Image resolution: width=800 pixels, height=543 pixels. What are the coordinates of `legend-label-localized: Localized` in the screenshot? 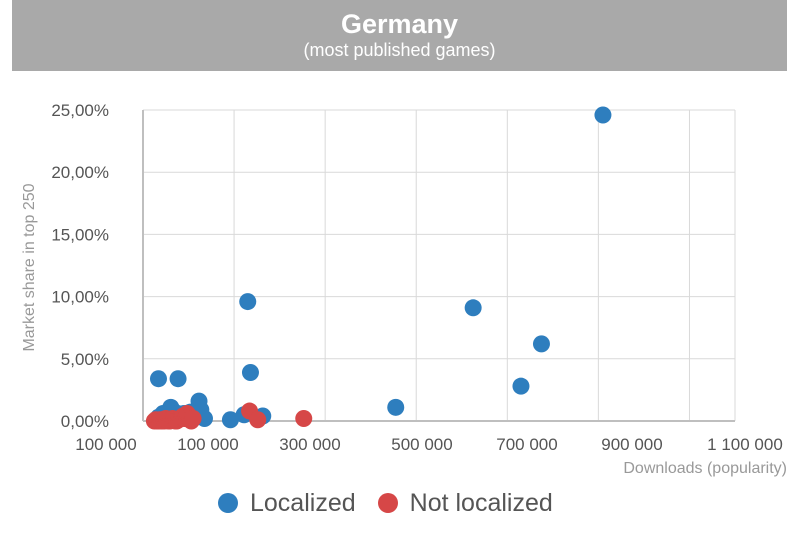 It's located at (303, 502).